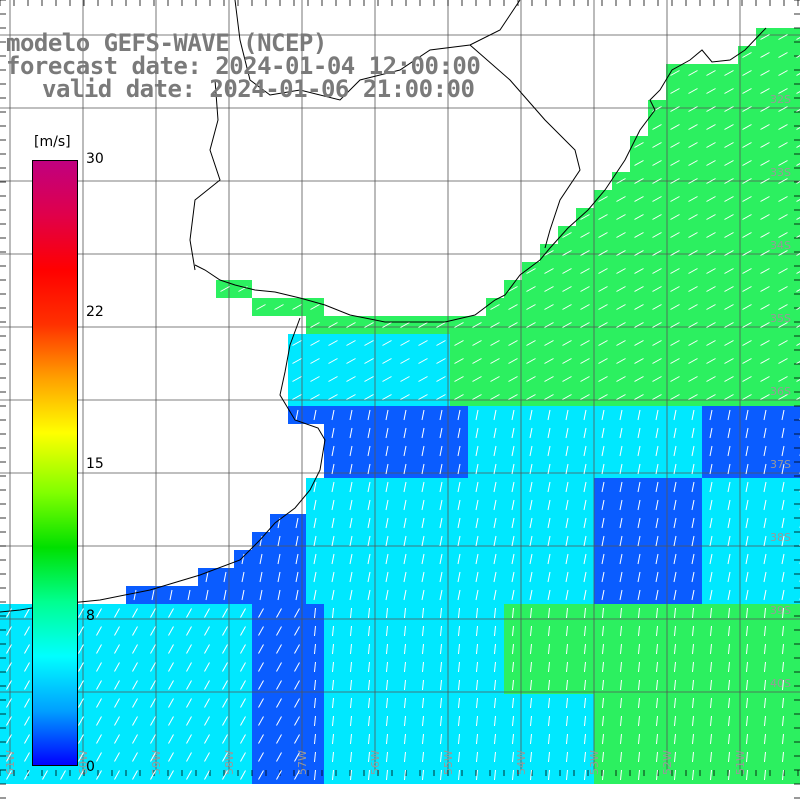  I want to click on longitude-label: 56W, so click(375, 762).